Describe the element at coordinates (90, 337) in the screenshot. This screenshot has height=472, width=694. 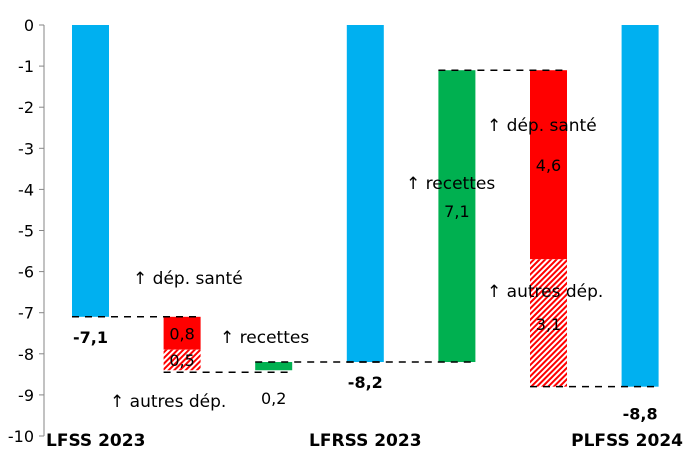
I see `total-value-label: -7,1` at that location.